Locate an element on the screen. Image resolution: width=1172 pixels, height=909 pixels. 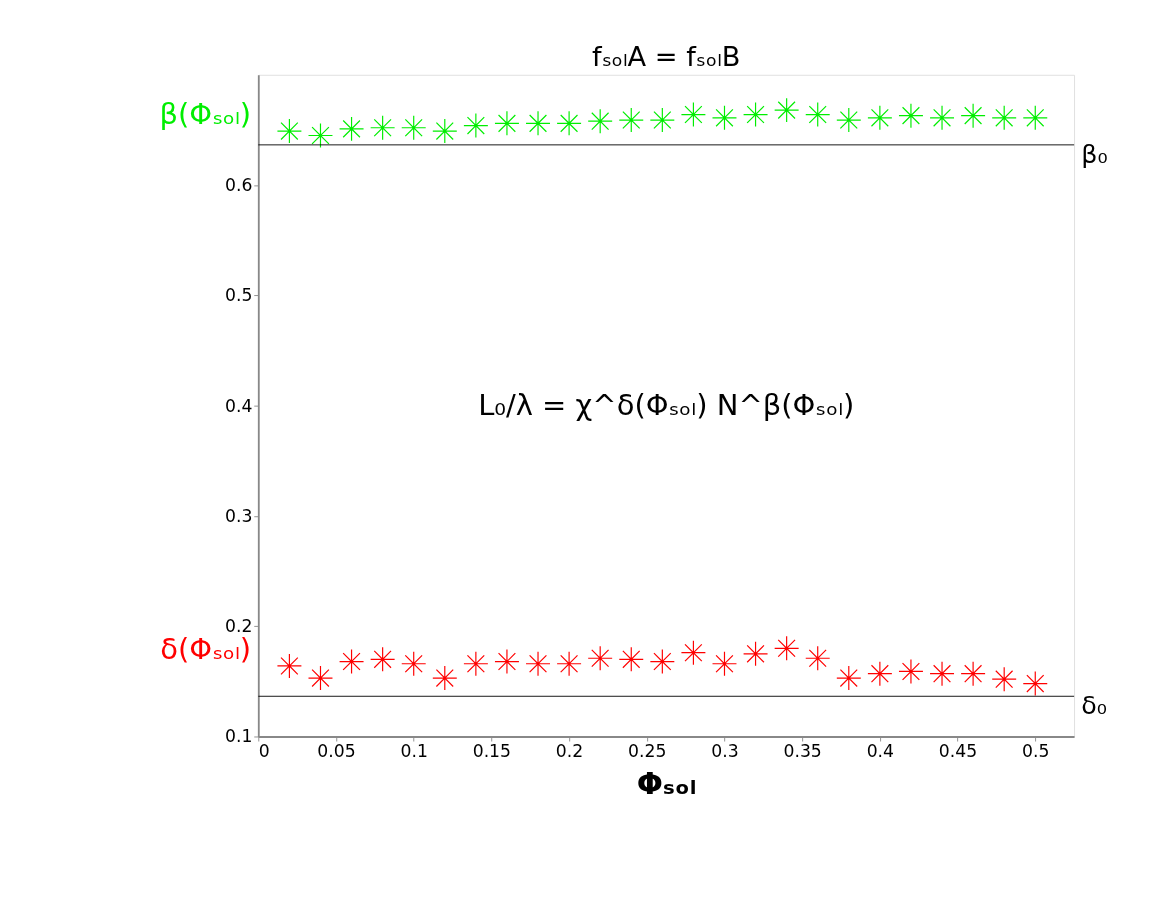
x-tick-label: 0.45 is located at coordinates (958, 750).